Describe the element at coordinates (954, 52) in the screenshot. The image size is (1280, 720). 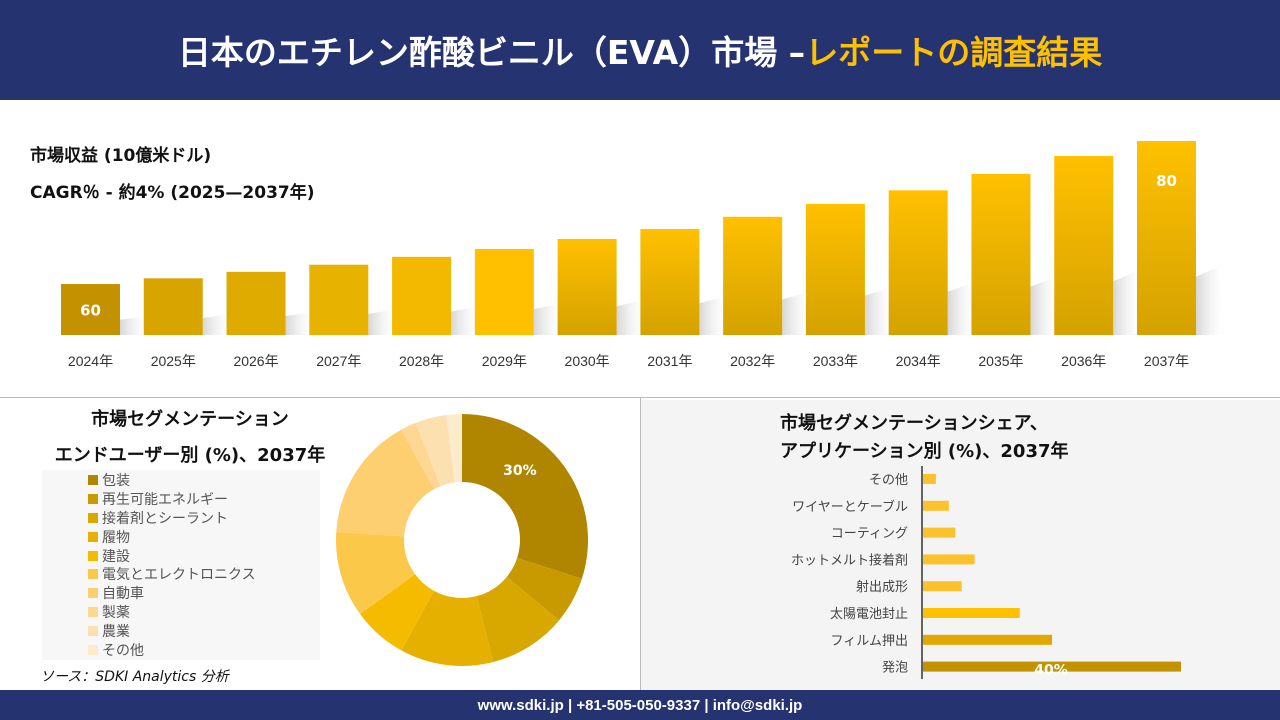
I see `title-accent: レポートの調査結果` at that location.